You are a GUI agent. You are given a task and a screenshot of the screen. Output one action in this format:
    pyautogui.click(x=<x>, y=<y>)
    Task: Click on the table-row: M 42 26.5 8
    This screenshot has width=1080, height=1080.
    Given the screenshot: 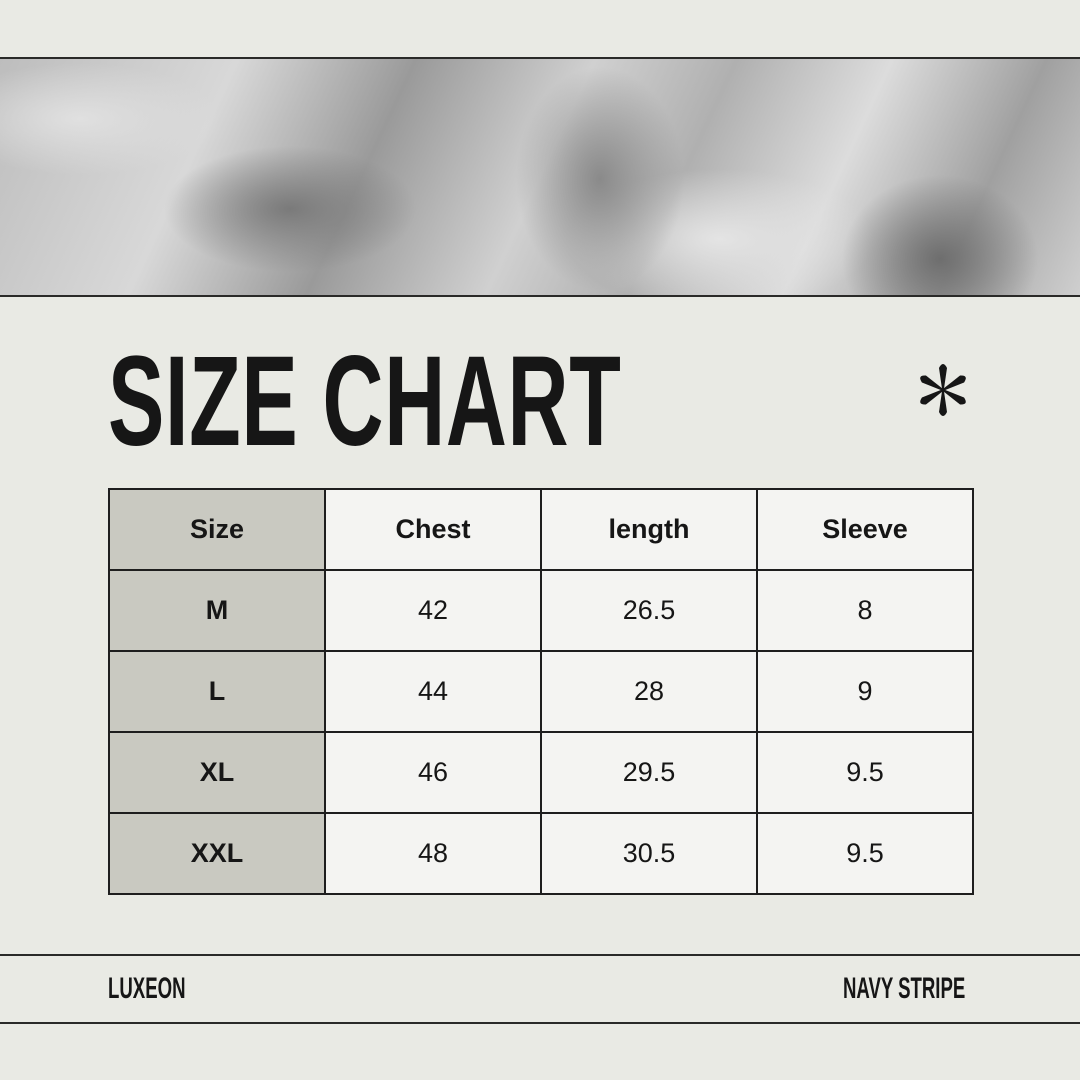 What is the action you would take?
    pyautogui.click(x=541, y=610)
    